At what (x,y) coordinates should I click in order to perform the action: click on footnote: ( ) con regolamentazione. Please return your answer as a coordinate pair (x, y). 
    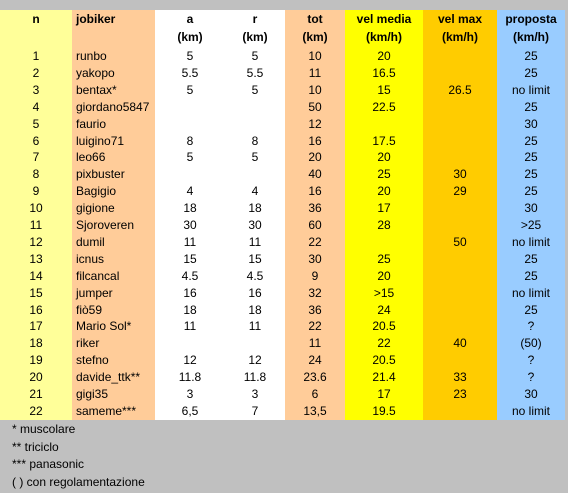
    Looking at the image, I should click on (78, 481).